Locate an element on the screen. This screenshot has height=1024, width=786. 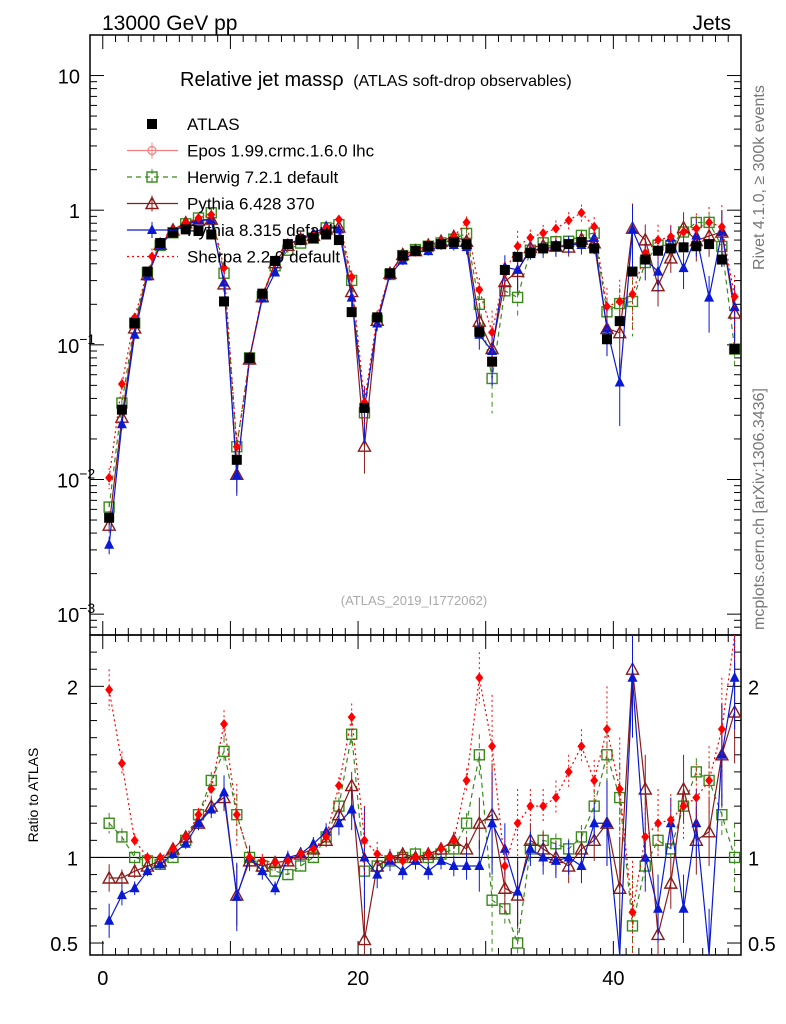
ratio-y-tick-label-left: 2 is located at coordinates (72, 688).